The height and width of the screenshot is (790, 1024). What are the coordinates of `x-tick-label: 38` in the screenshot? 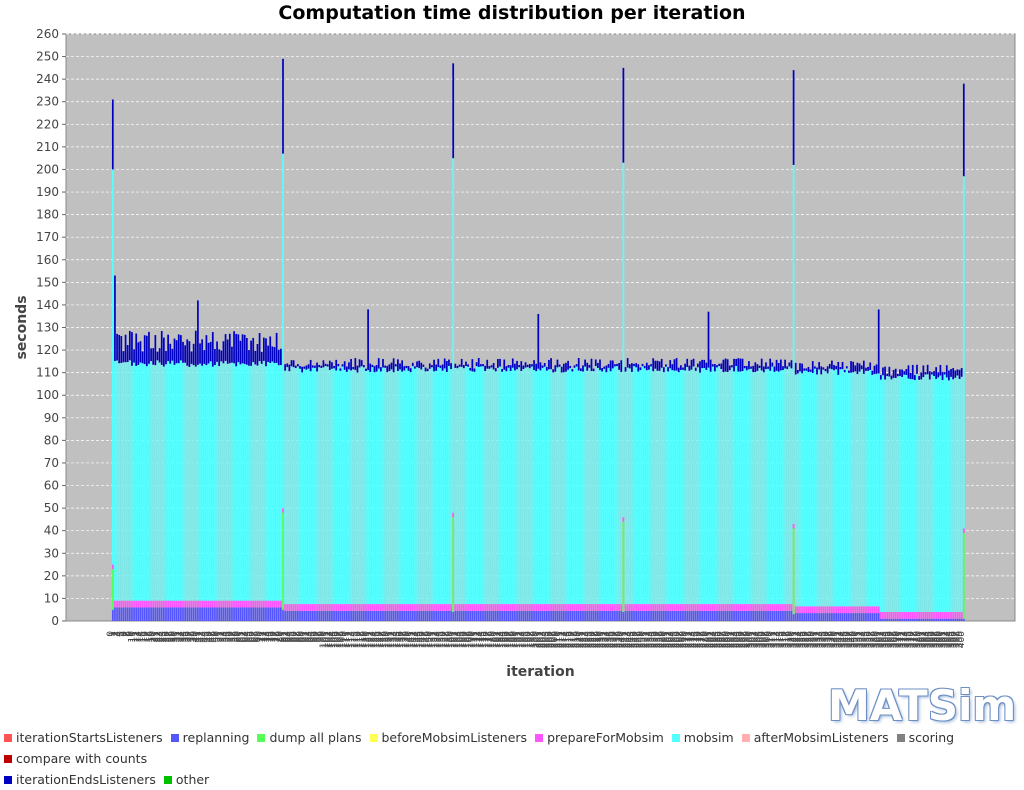 It's located at (192, 637).